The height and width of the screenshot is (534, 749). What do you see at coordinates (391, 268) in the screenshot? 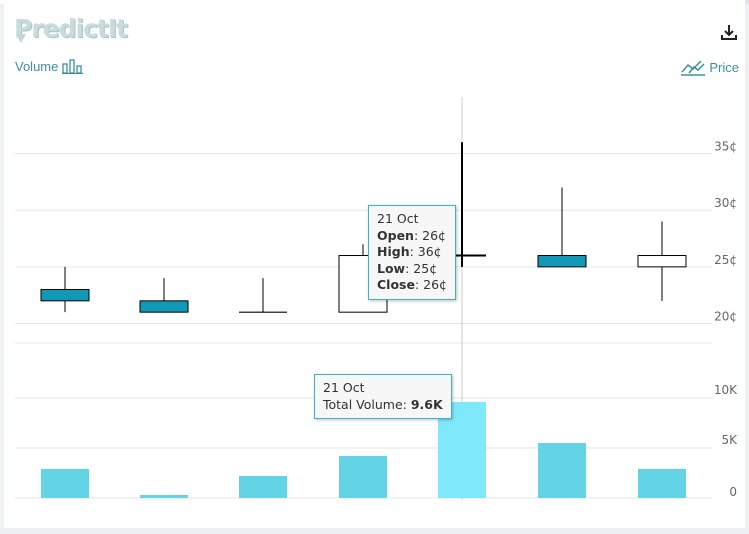
I see `low-label: Low` at bounding box center [391, 268].